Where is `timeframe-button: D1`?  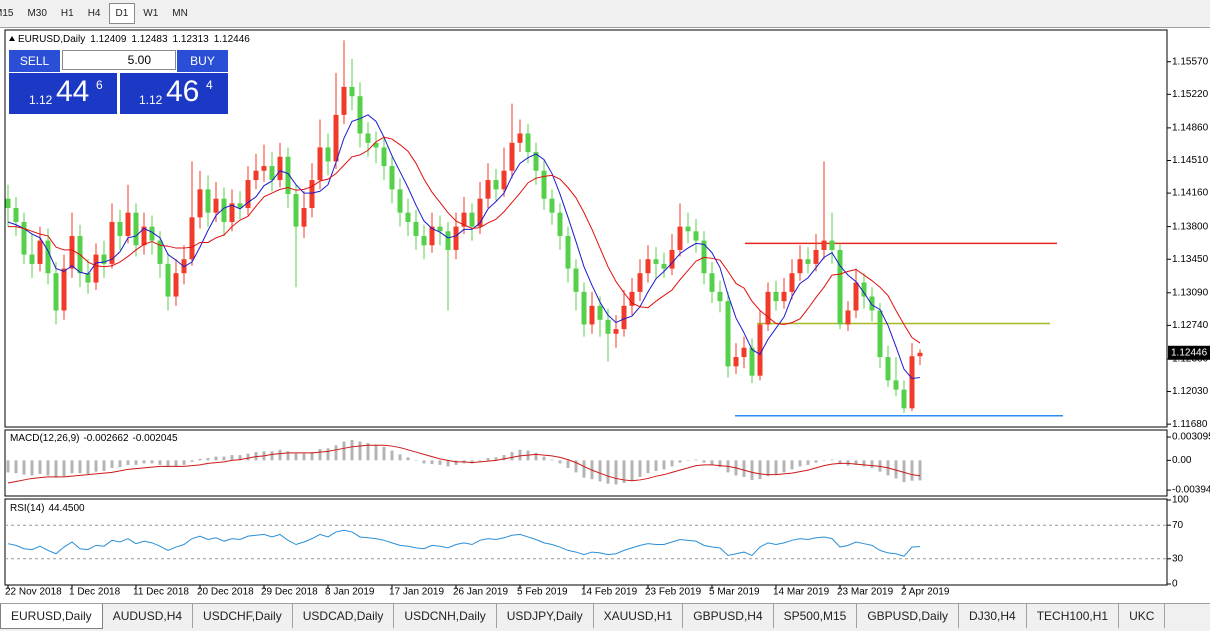
timeframe-button: D1 is located at coordinates (122, 13).